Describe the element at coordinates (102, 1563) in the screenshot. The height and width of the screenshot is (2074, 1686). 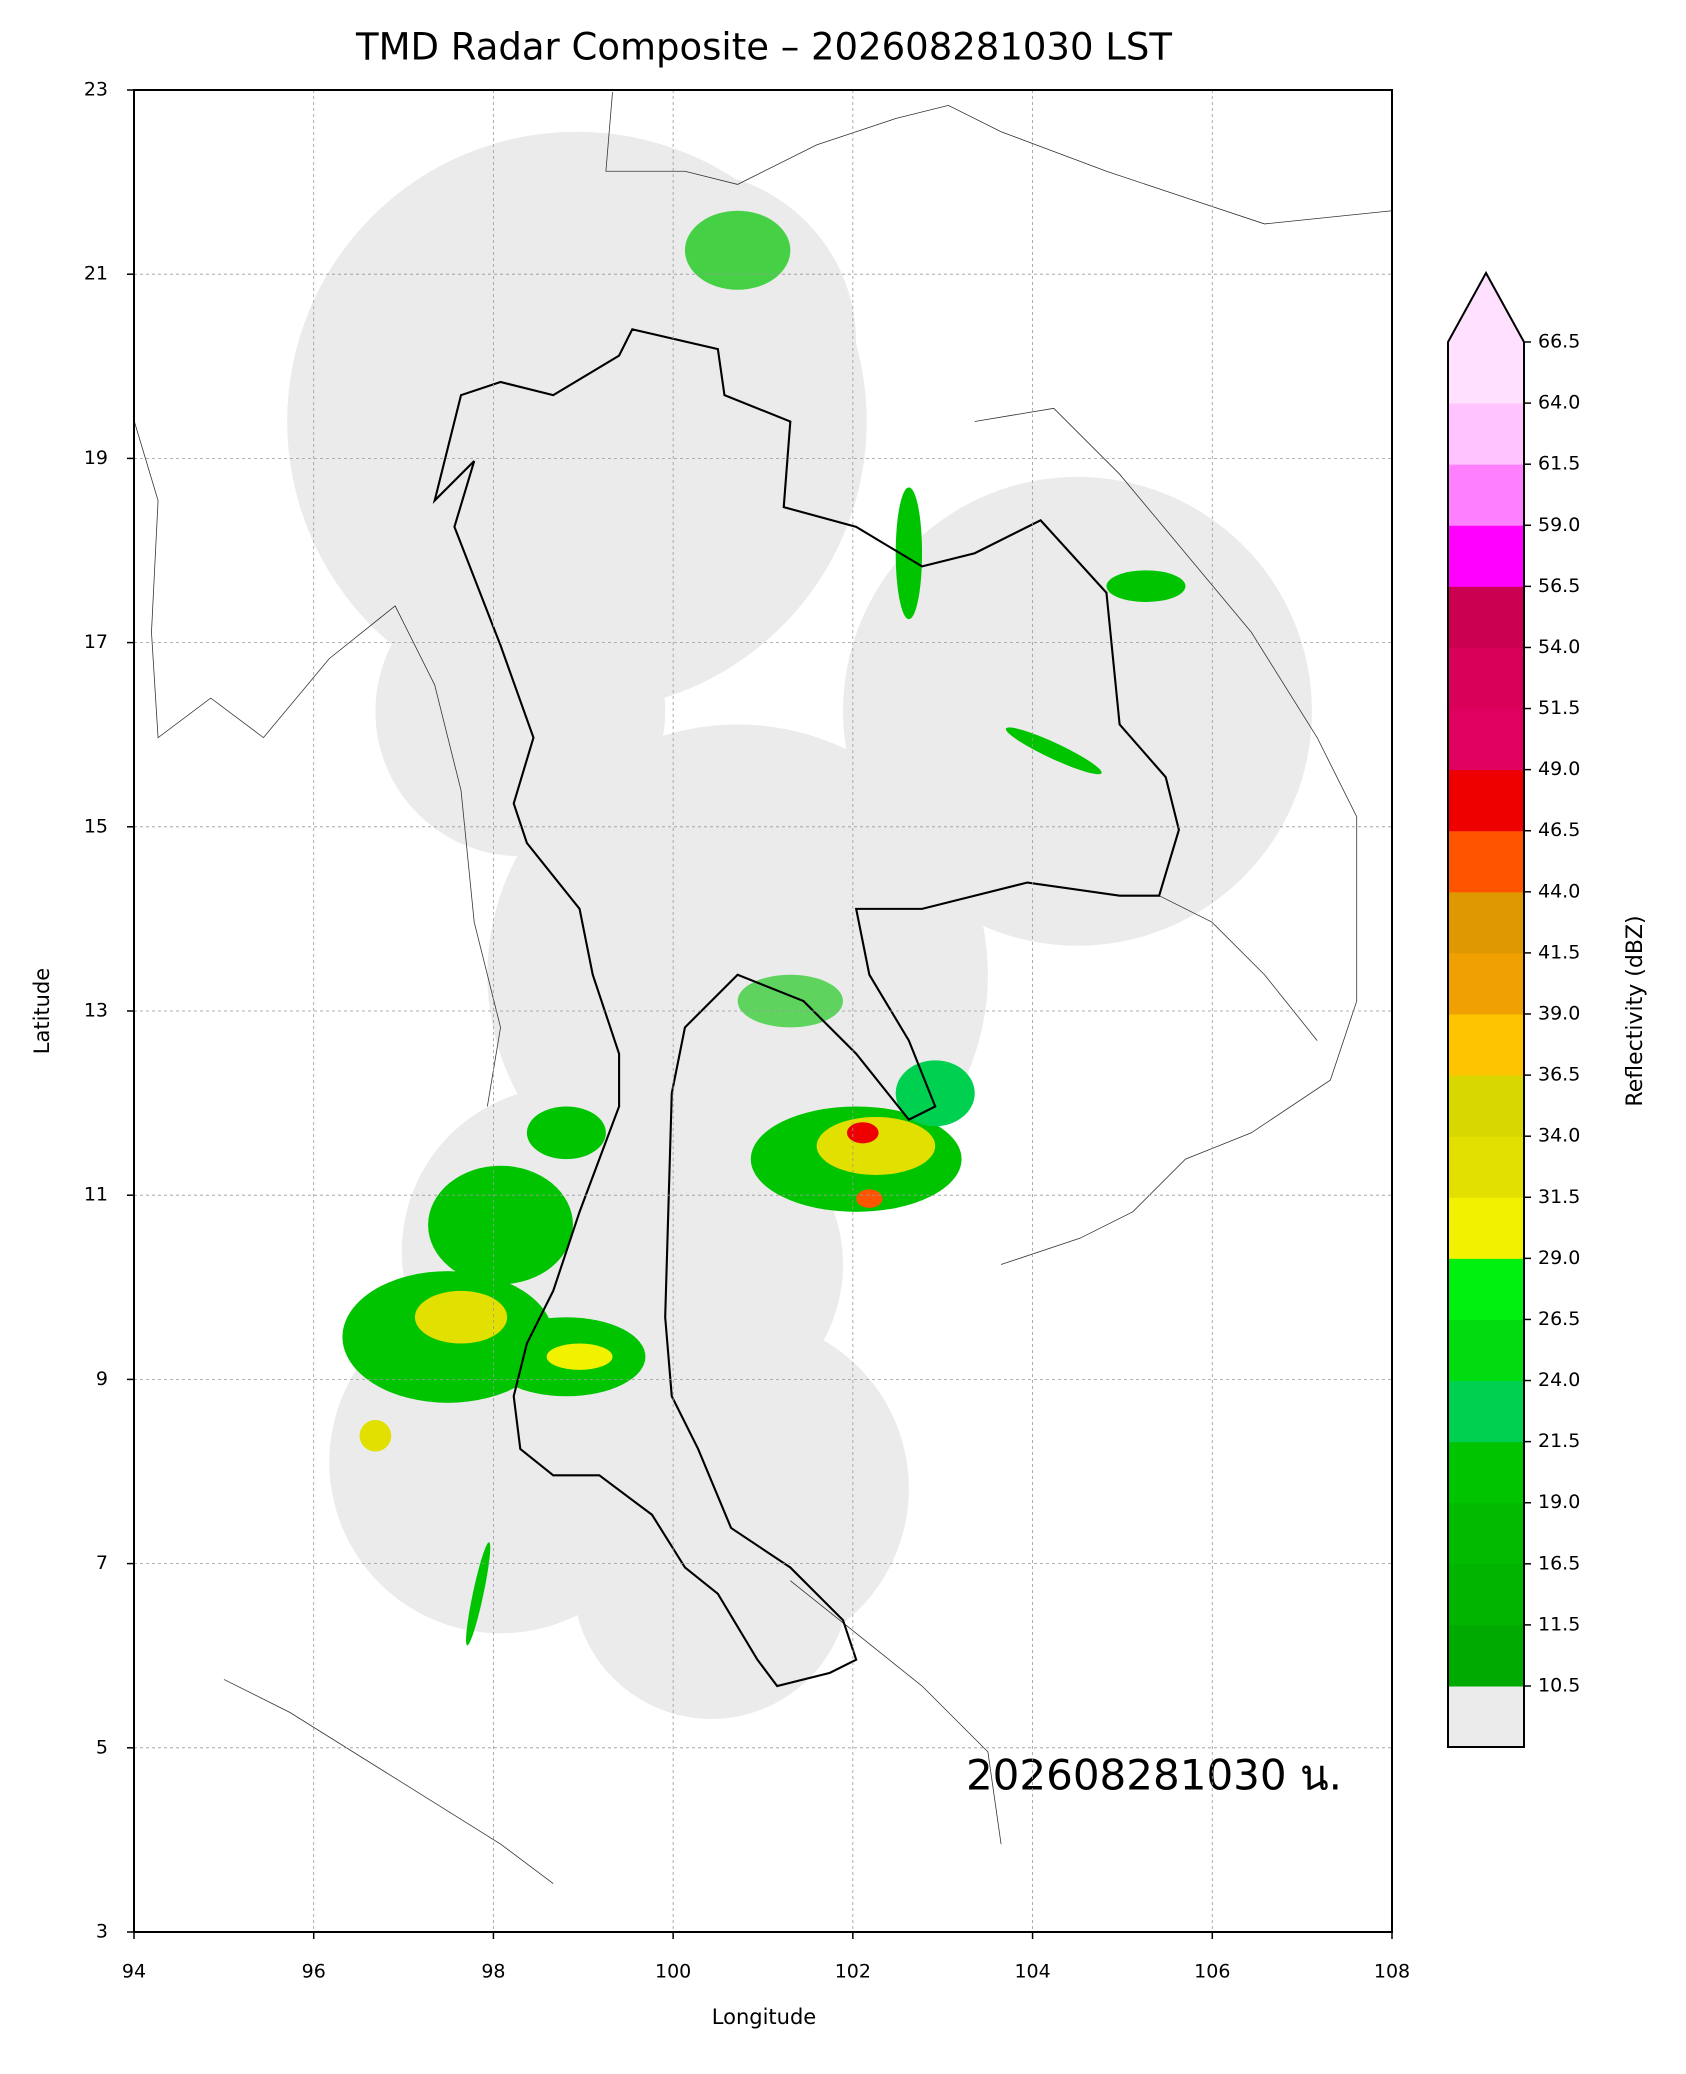
I see `y-tick-label: 7` at that location.